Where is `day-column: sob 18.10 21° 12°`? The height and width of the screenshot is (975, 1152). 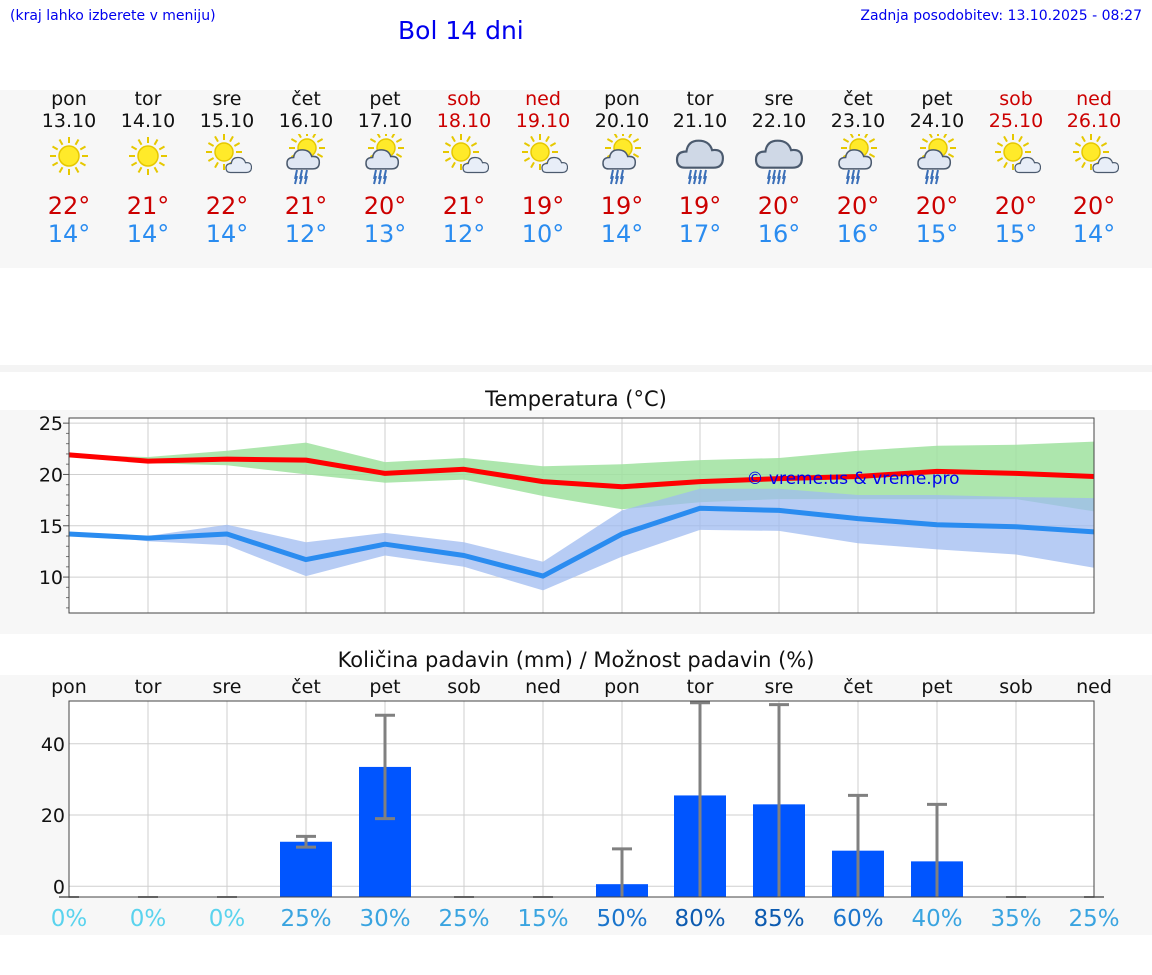 day-column: sob 18.10 21° 12° is located at coordinates (464, 168).